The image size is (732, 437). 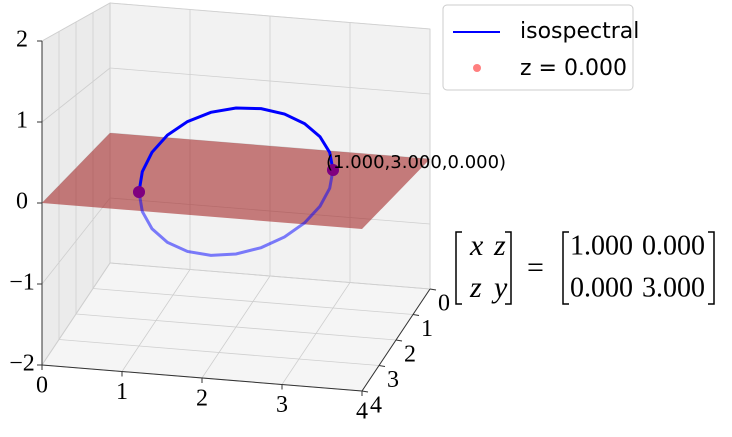 I want to click on z-tick-label: 1, so click(x=22, y=121).